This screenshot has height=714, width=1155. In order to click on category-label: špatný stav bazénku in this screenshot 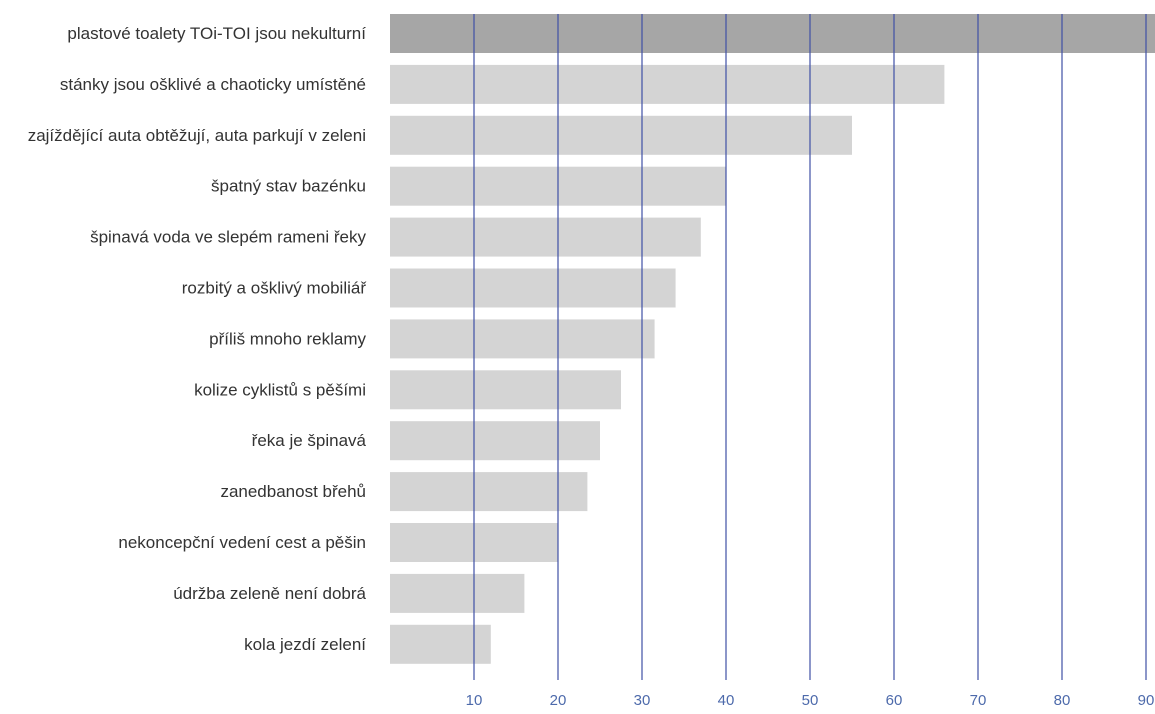, I will do `click(288, 186)`.